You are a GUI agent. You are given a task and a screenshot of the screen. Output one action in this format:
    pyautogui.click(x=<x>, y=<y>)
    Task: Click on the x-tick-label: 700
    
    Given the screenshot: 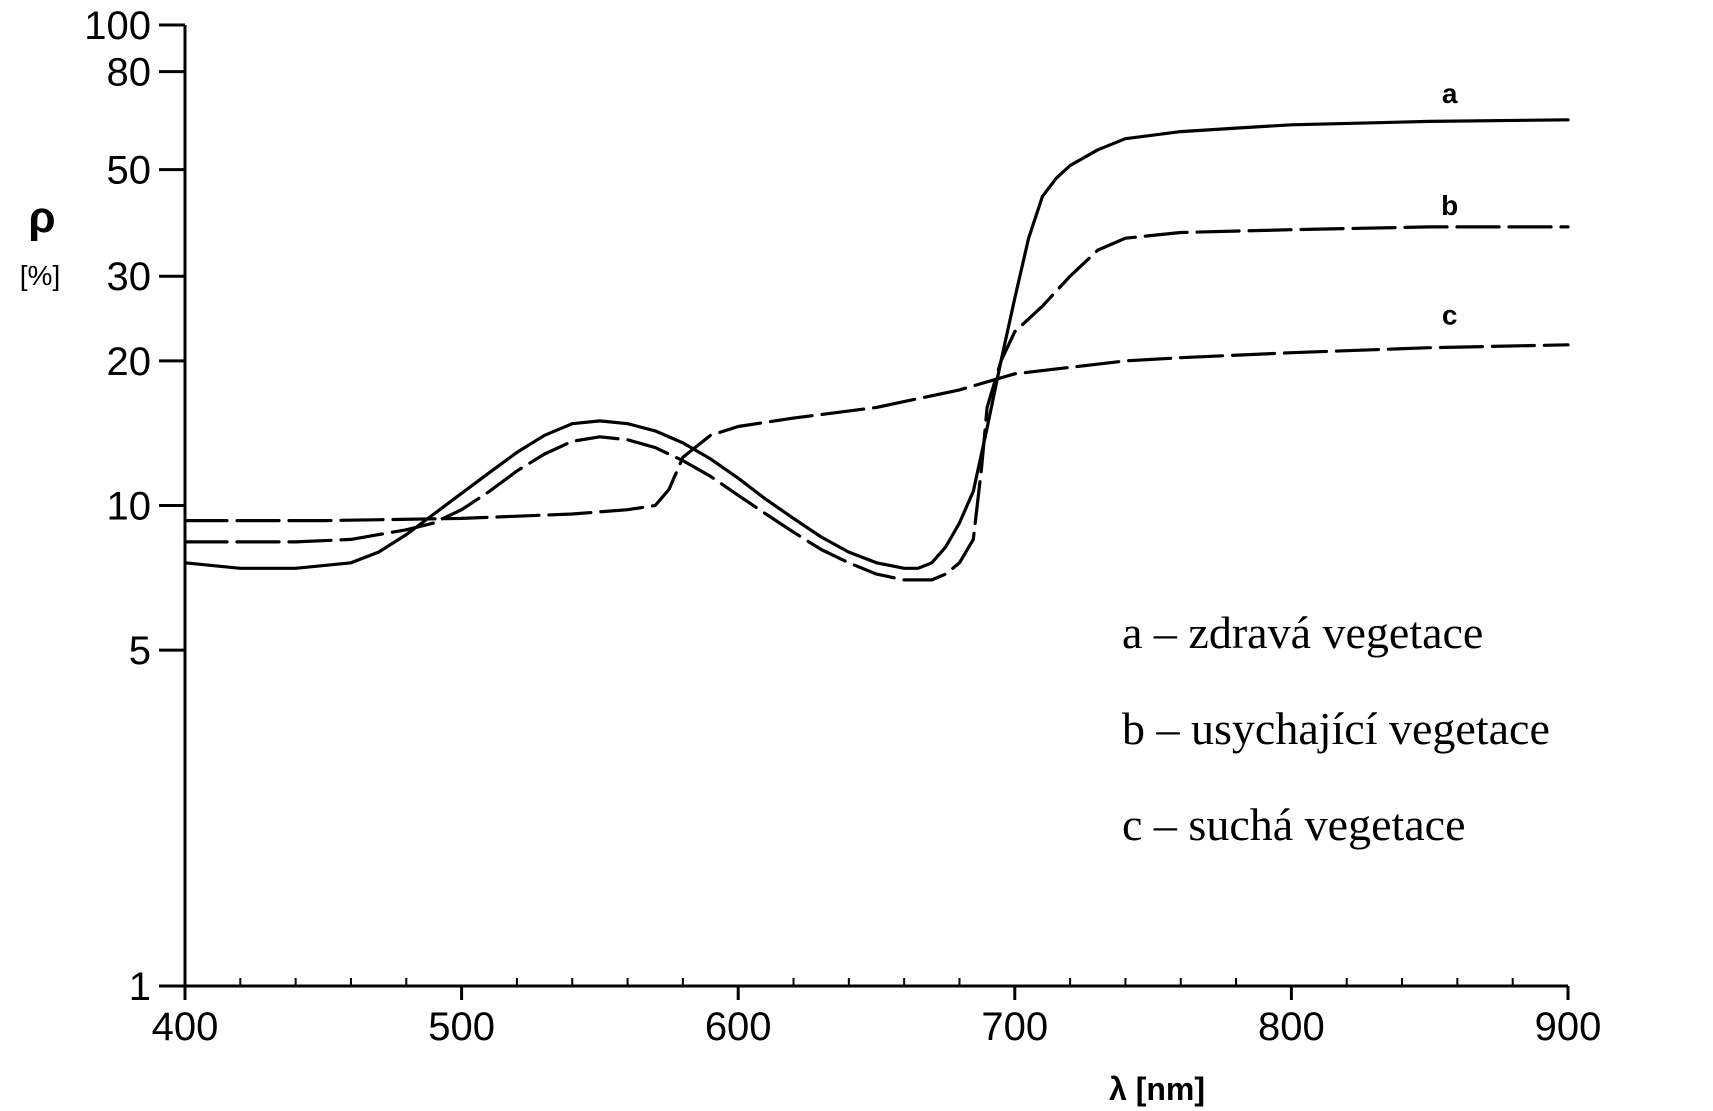 What is the action you would take?
    pyautogui.click(x=1014, y=1027)
    